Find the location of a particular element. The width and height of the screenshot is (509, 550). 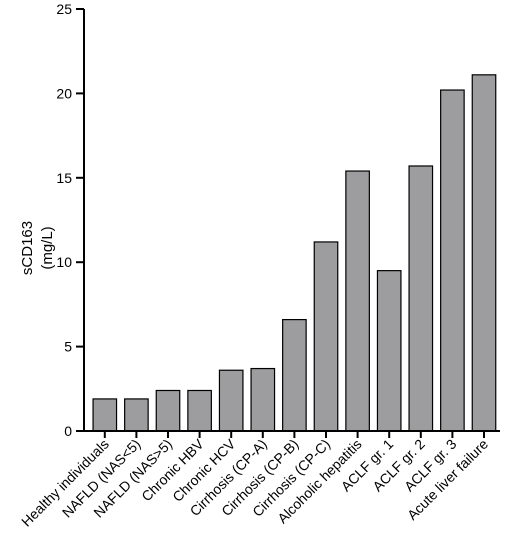

y-axis-label: sCD163 (mg/L) is located at coordinates (37, 248).